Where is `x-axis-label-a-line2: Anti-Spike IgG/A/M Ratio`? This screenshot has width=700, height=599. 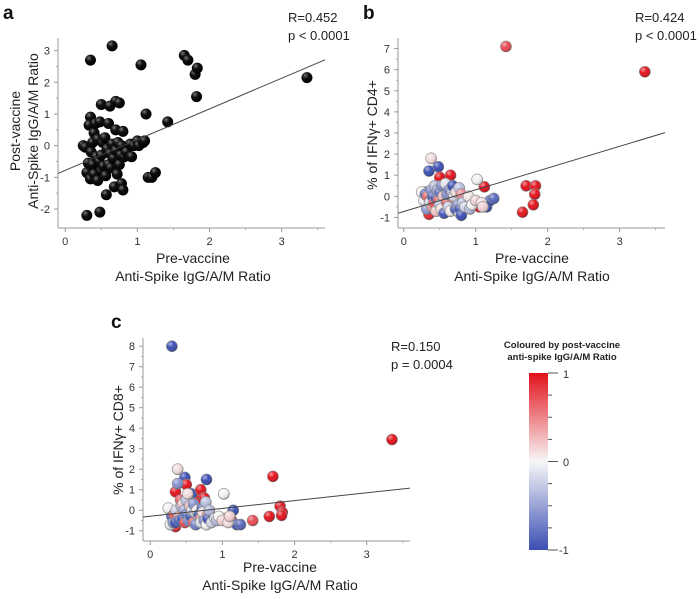 x-axis-label-a-line2: Anti-Spike IgG/A/M Ratio is located at coordinates (193, 276).